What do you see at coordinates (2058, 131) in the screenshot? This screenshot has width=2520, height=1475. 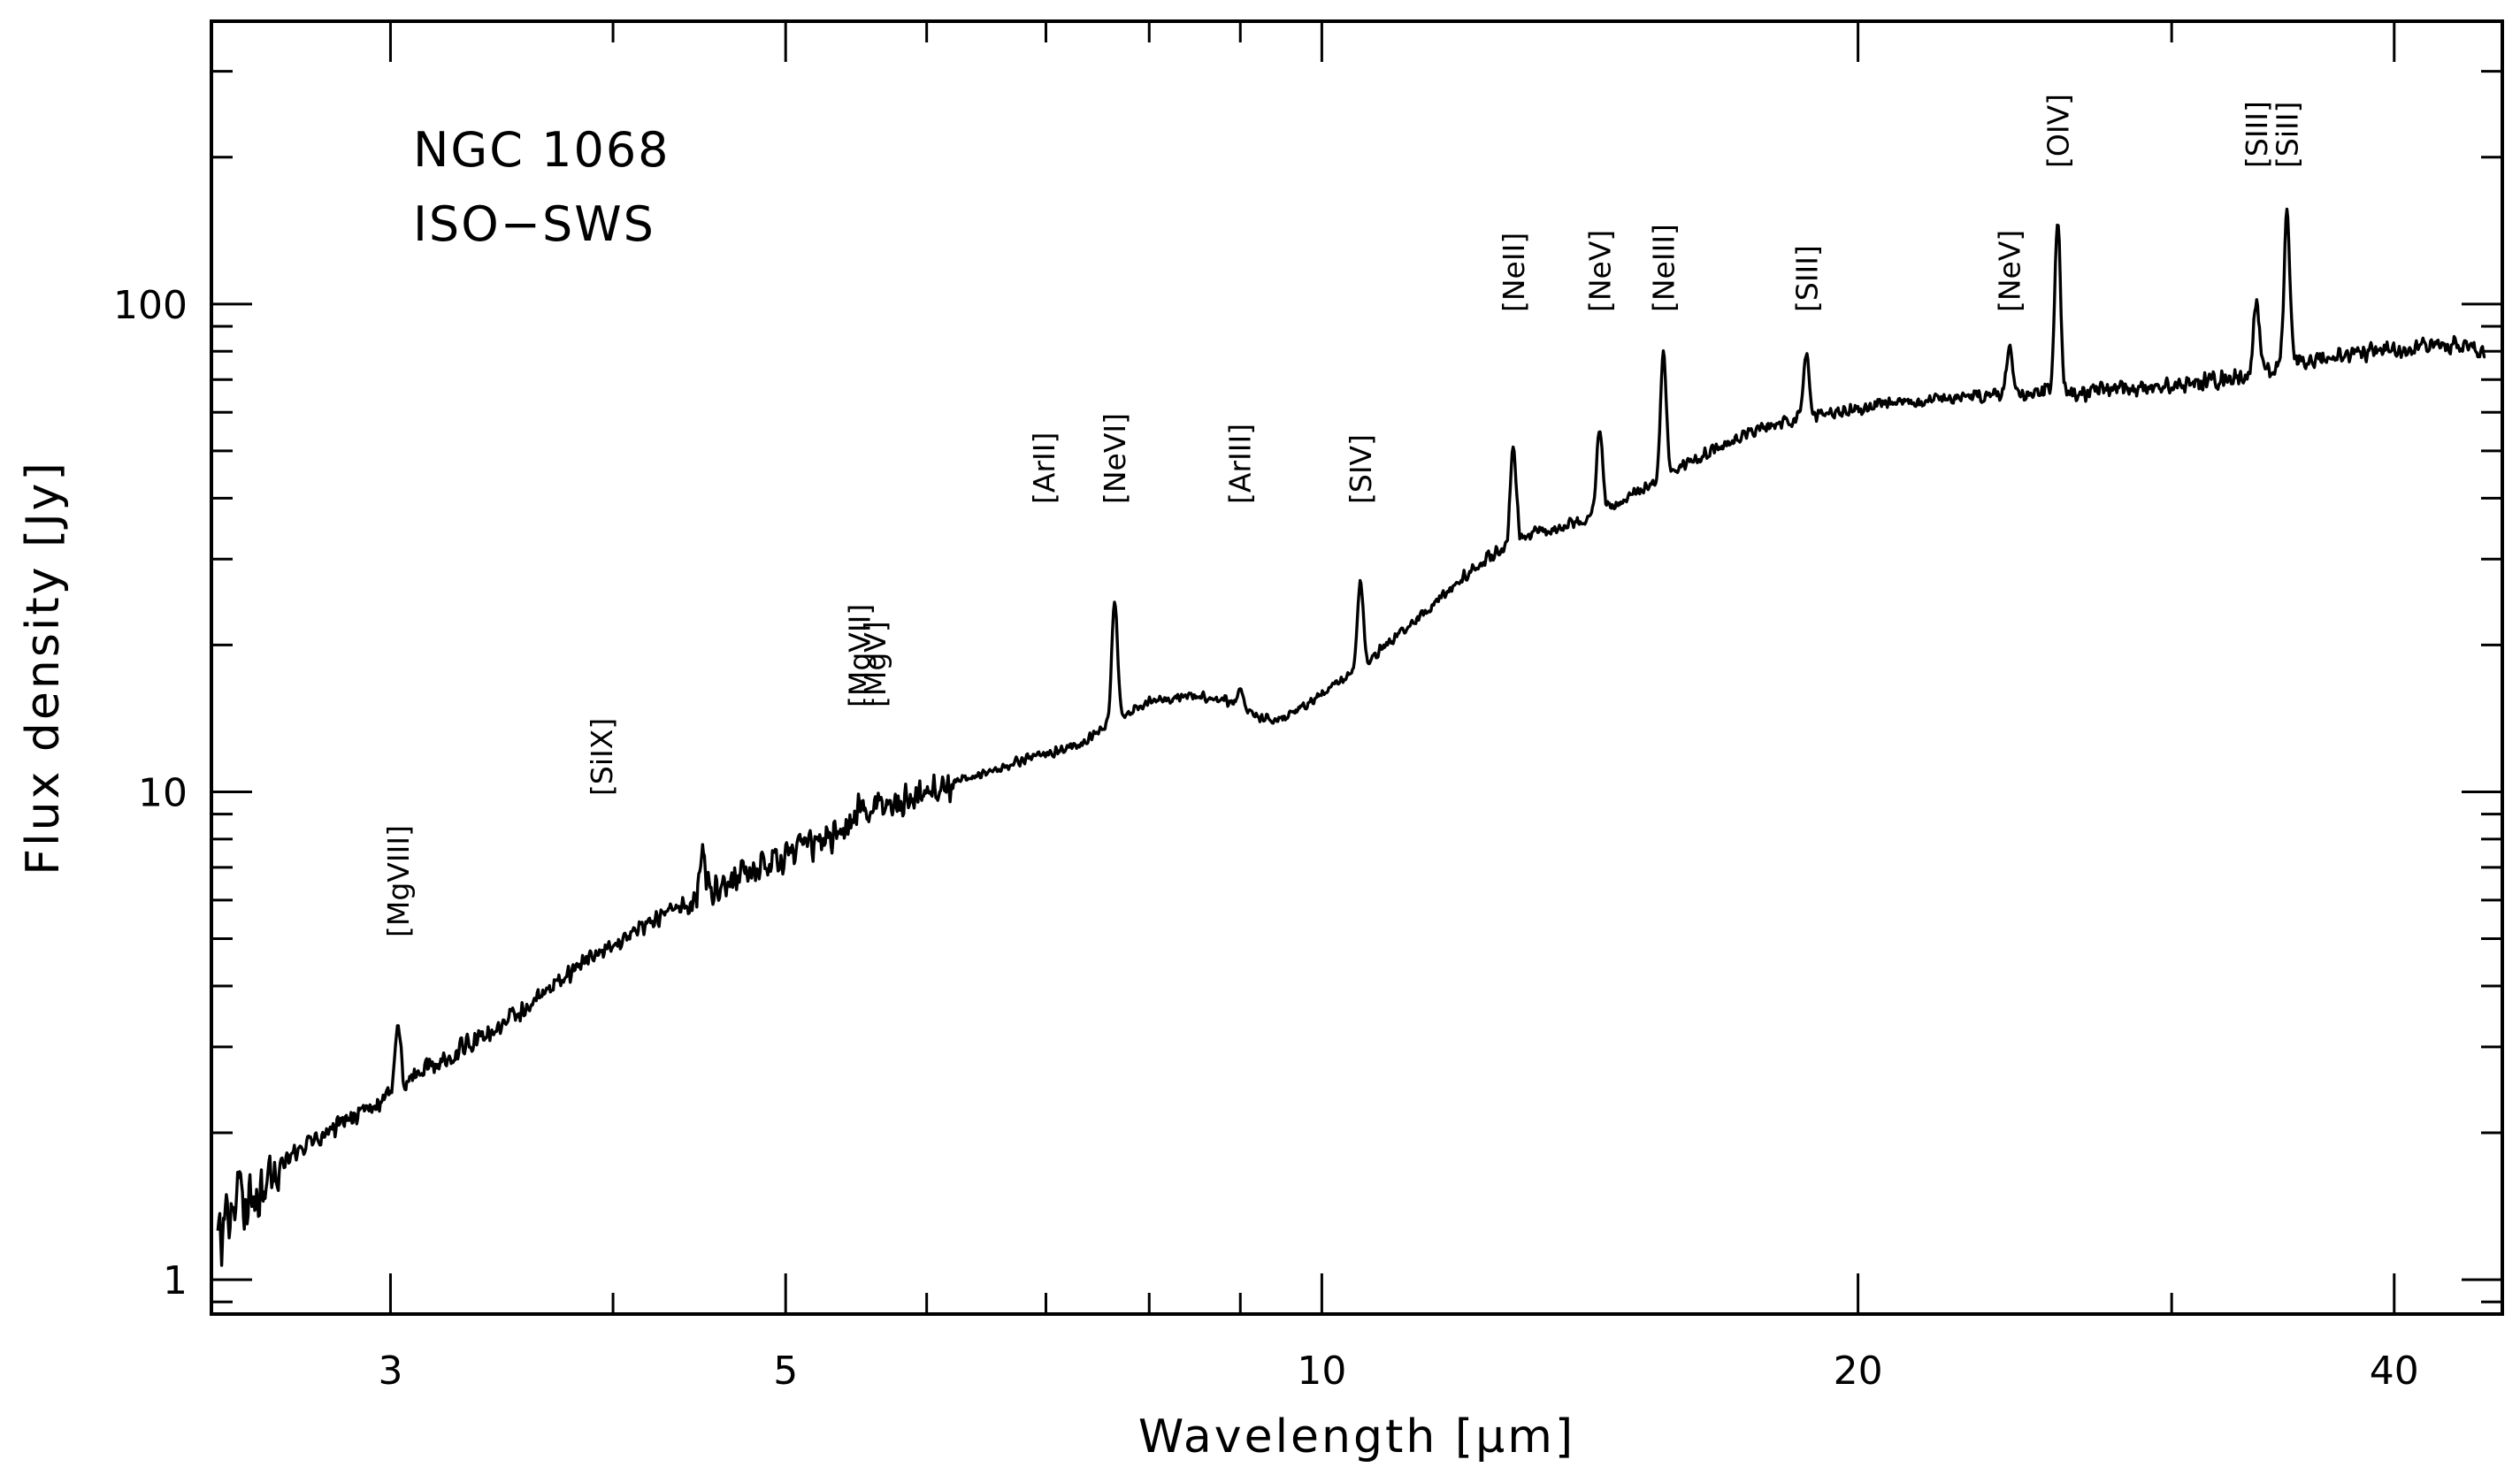 I see `emission-line-label: [OIV]` at bounding box center [2058, 131].